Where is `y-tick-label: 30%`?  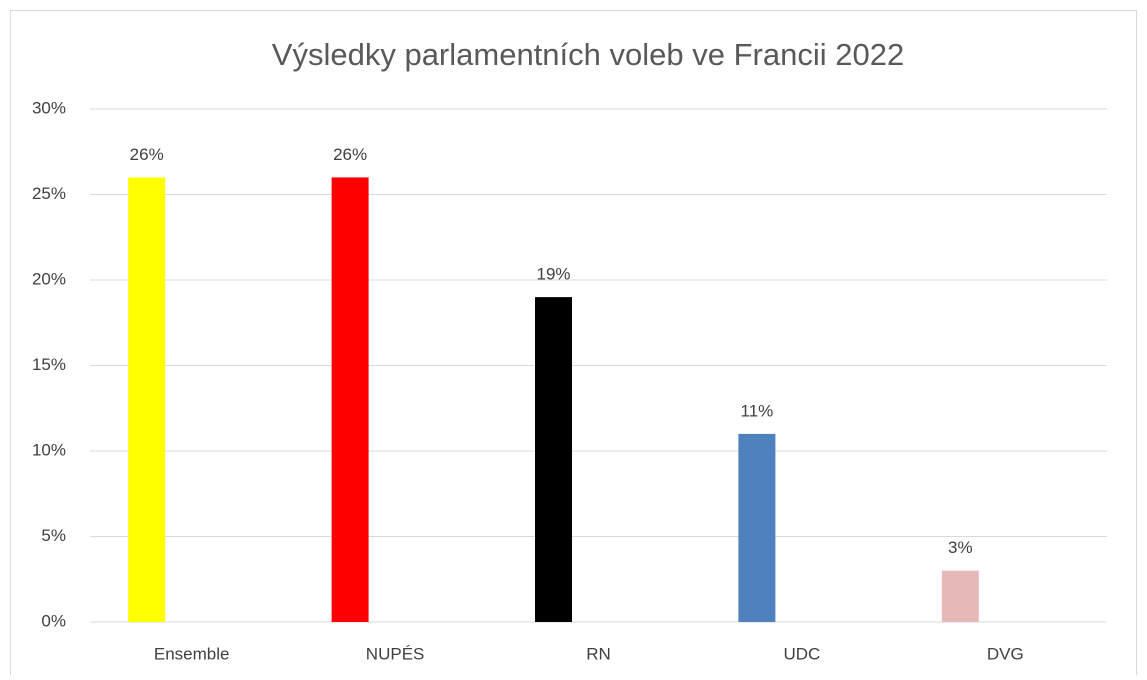
y-tick-label: 30% is located at coordinates (49, 107).